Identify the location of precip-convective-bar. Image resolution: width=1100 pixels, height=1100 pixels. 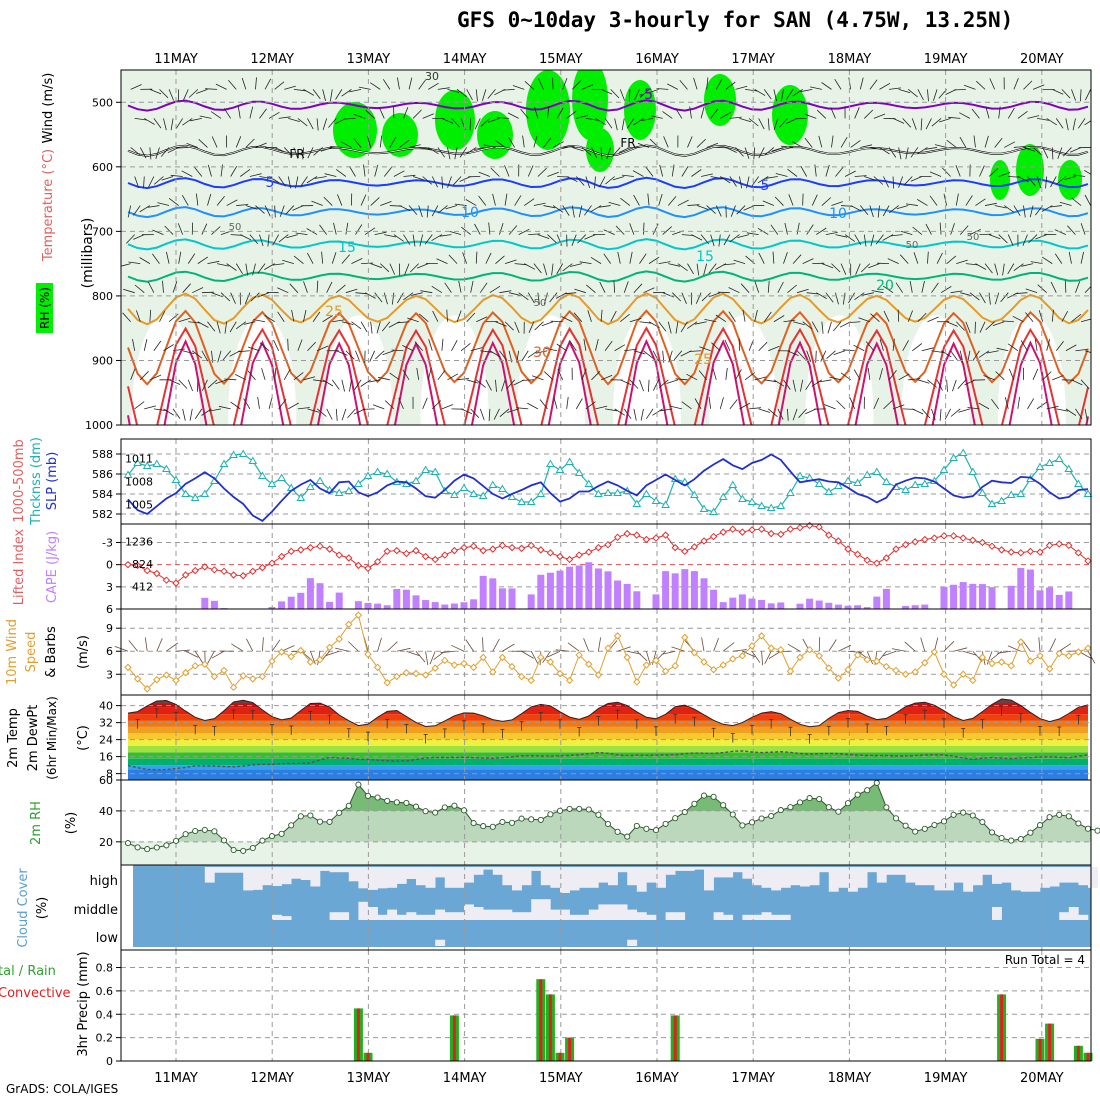
(1078, 1053).